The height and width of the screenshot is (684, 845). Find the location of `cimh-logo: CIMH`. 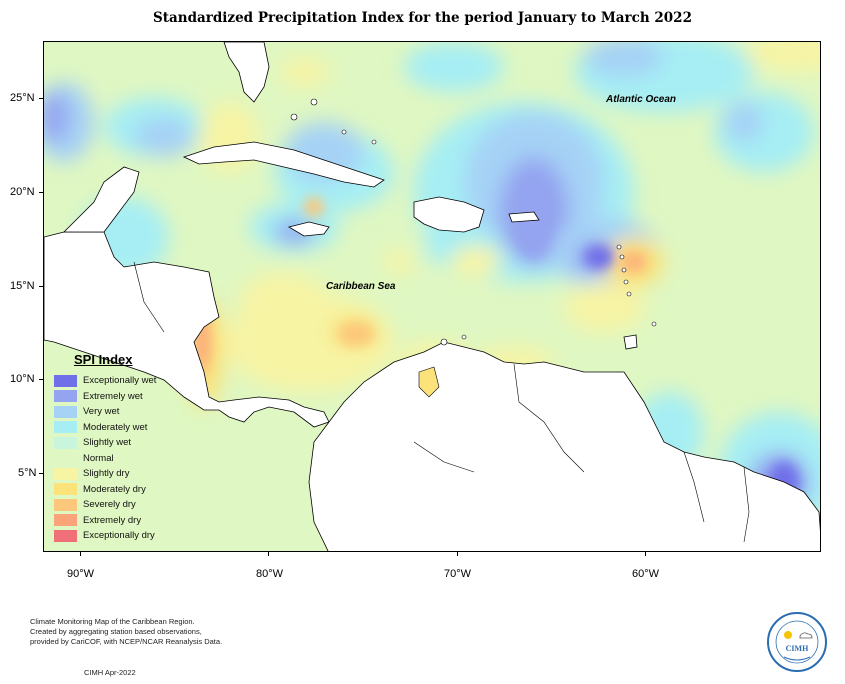

cimh-logo: CIMH is located at coordinates (797, 642).